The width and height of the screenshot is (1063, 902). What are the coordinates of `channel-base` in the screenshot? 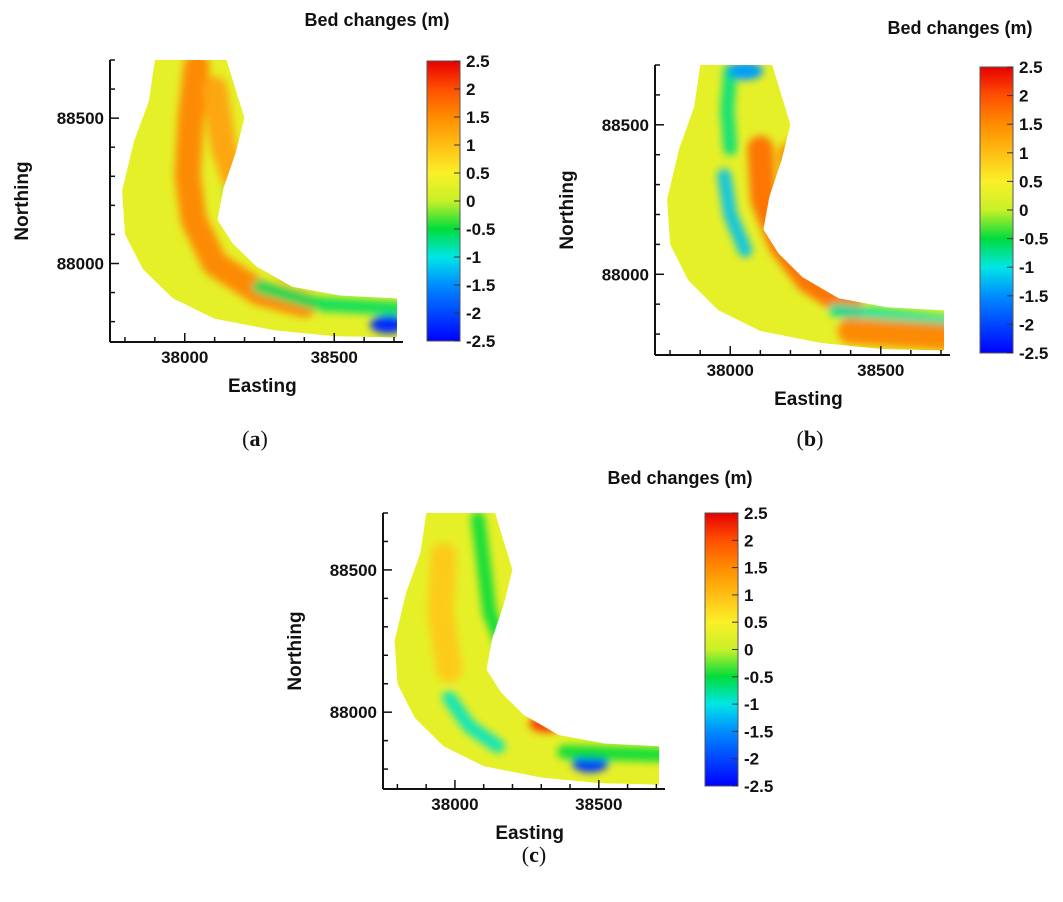 It's located at (805, 208).